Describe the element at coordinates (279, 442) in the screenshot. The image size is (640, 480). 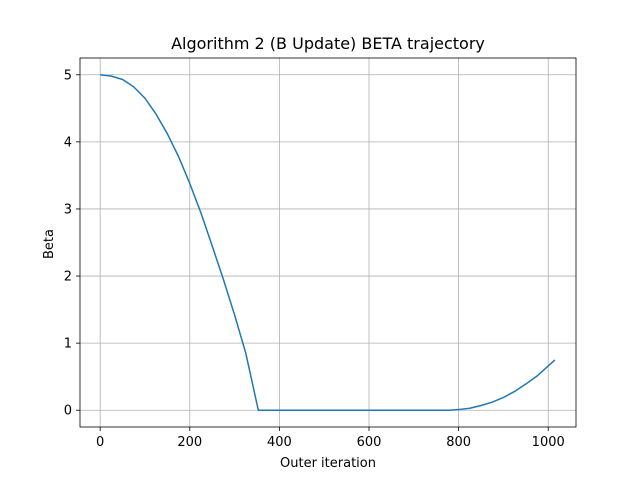
I see `x-tick-label: 400` at that location.